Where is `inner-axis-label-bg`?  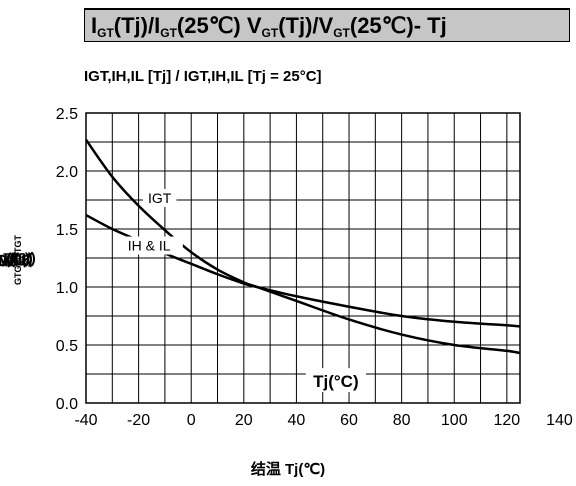
inner-axis-label-bg is located at coordinates (335, 380).